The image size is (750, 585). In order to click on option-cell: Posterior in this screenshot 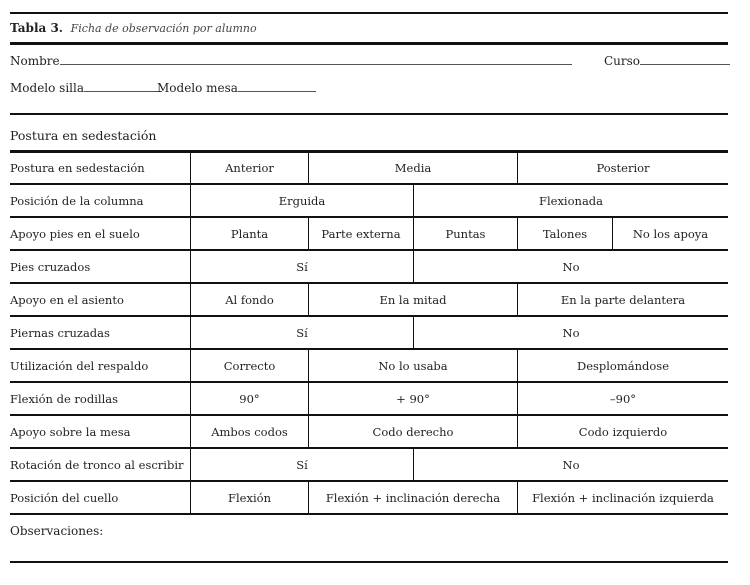, I will do `click(622, 167)`.